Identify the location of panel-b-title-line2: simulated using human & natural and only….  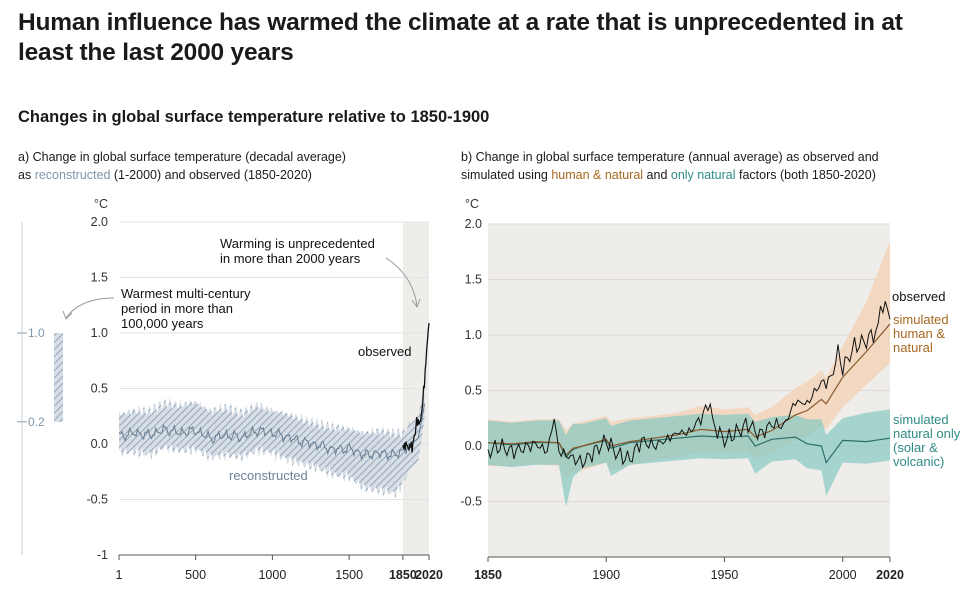
(716, 175).